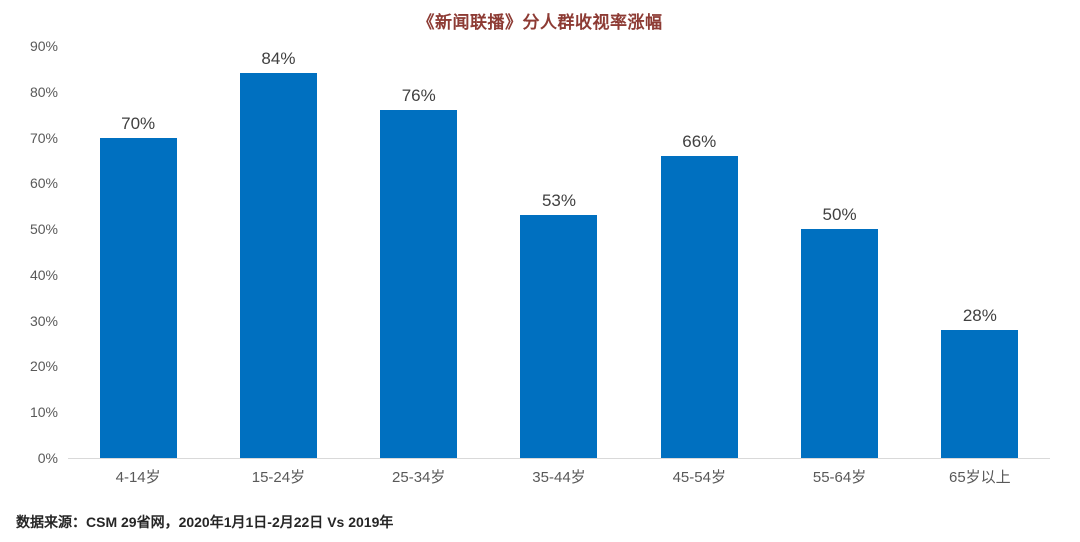 The width and height of the screenshot is (1080, 542). Describe the element at coordinates (559, 477) in the screenshot. I see `x-category-label: 35-44岁` at that location.